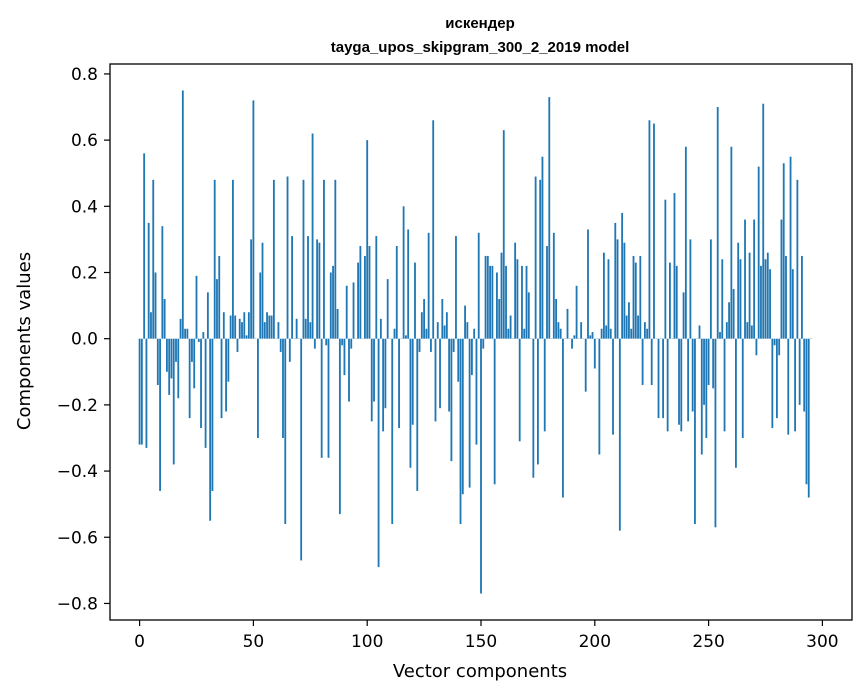 This screenshot has height=696, width=867. Describe the element at coordinates (822, 642) in the screenshot. I see `x-tick-label: 300` at that location.